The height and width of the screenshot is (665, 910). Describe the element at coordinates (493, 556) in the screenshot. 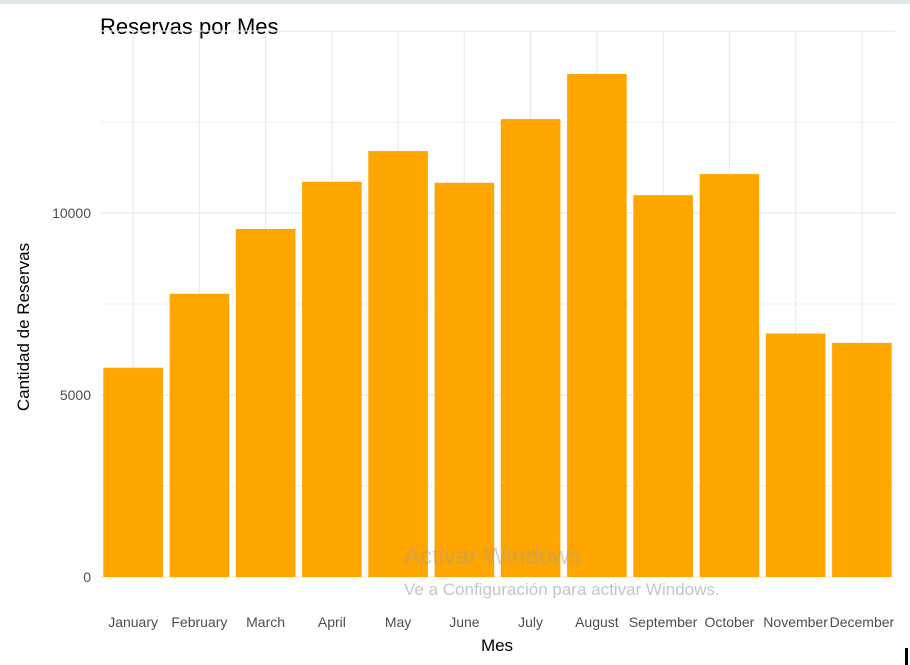

I see `activation-watermark-title: Activar Windows` at that location.